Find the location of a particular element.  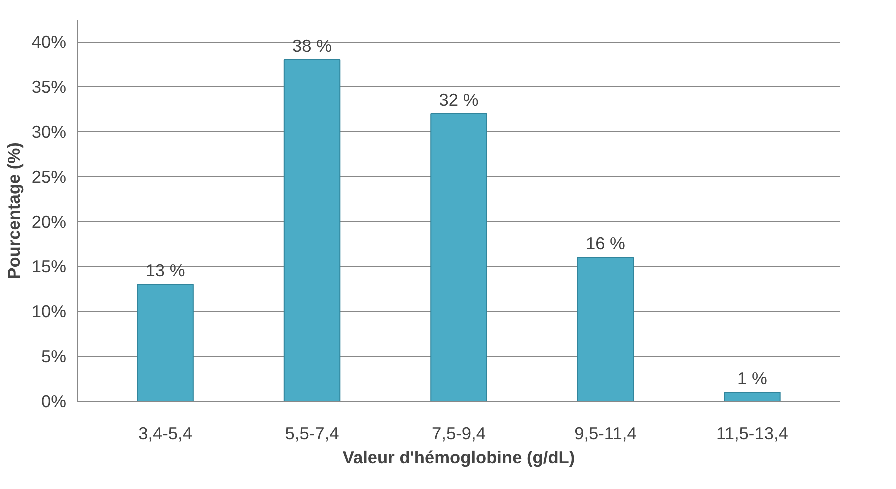

x-tick-label: 3,4-5,4 is located at coordinates (165, 434).